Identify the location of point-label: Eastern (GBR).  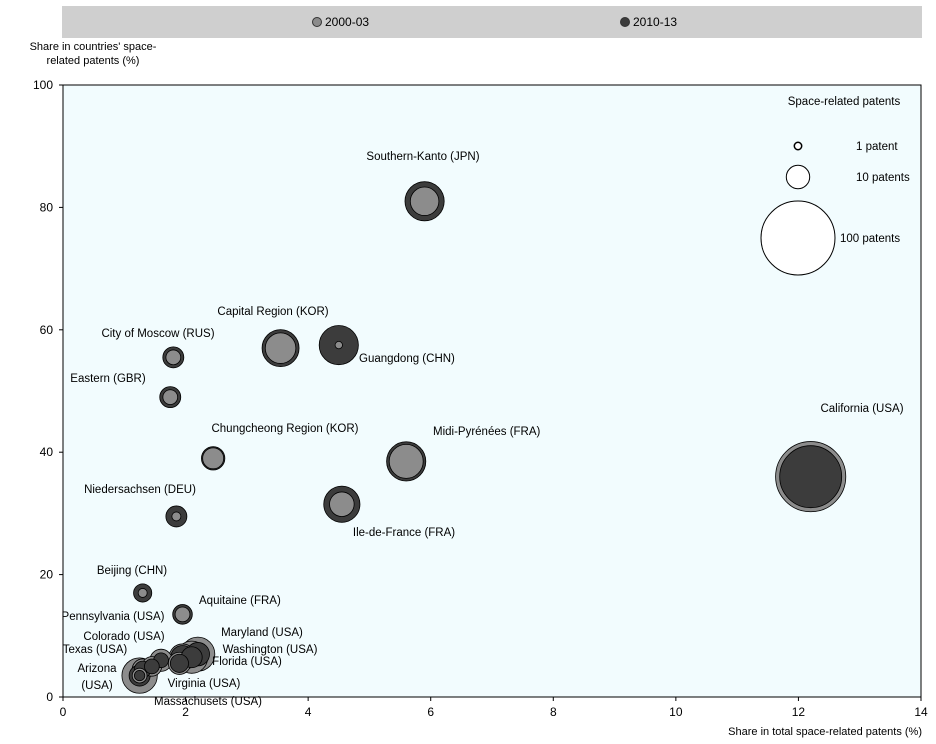
(108, 379).